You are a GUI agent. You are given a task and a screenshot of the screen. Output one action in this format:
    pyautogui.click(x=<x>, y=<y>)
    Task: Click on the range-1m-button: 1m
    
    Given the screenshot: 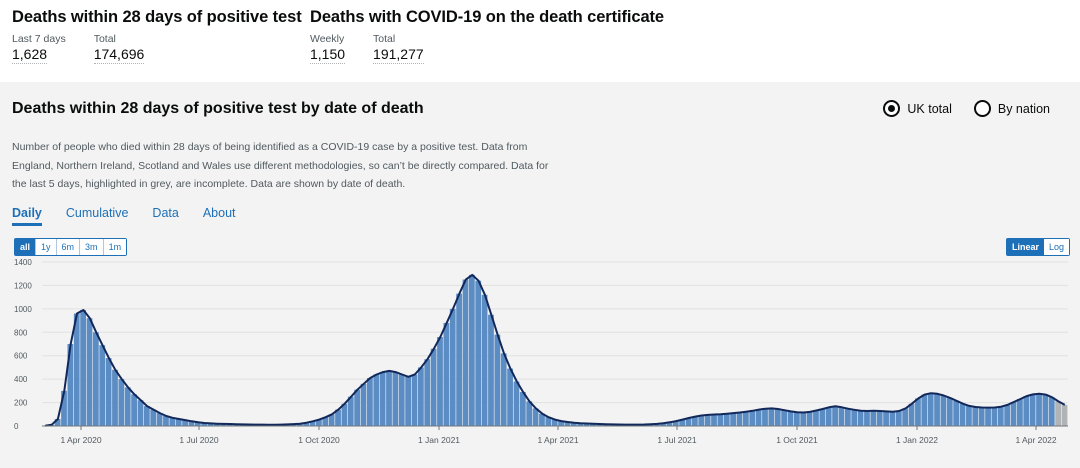 What is the action you would take?
    pyautogui.click(x=115, y=247)
    